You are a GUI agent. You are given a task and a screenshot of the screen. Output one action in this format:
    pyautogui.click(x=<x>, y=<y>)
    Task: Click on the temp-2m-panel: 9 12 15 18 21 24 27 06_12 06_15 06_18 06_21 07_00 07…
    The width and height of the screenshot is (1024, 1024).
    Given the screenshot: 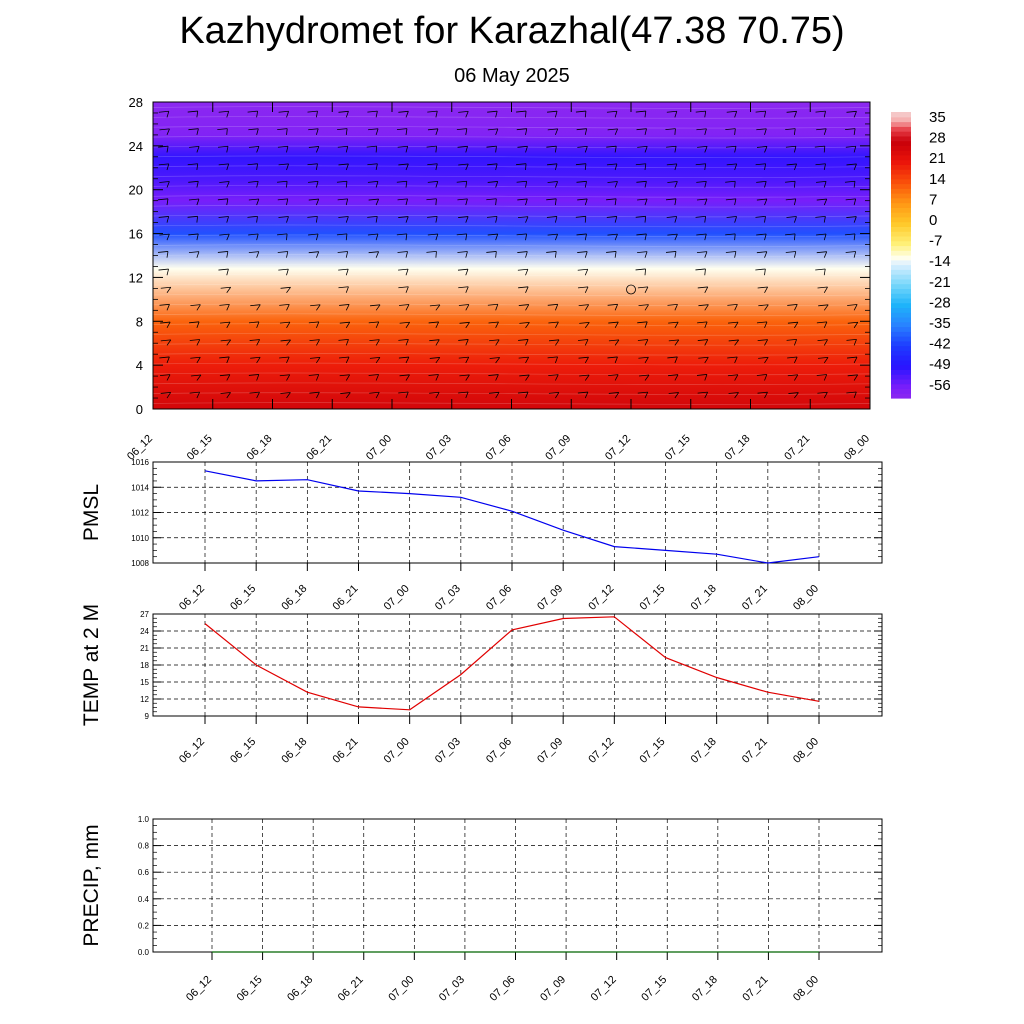 What is the action you would take?
    pyautogui.click(x=481, y=685)
    